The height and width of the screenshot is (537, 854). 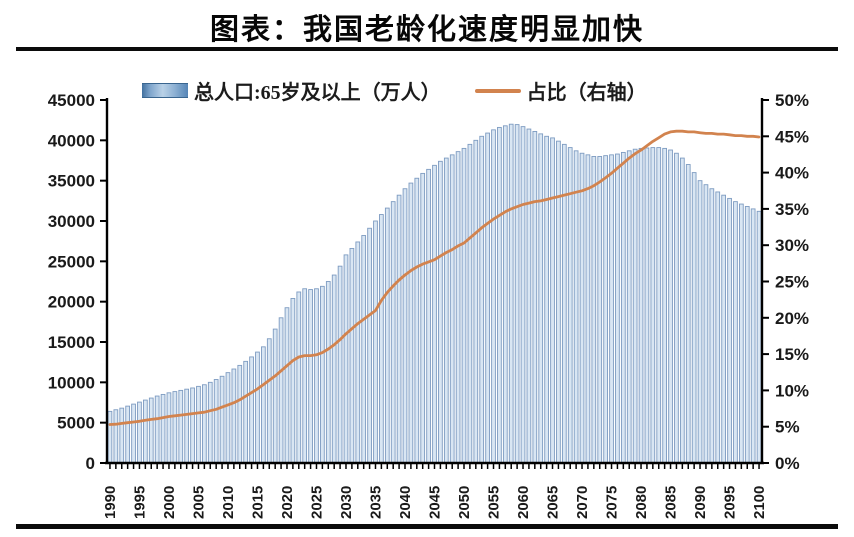 What do you see at coordinates (405, 502) in the screenshot?
I see `x-axis-year-label: 2040` at bounding box center [405, 502].